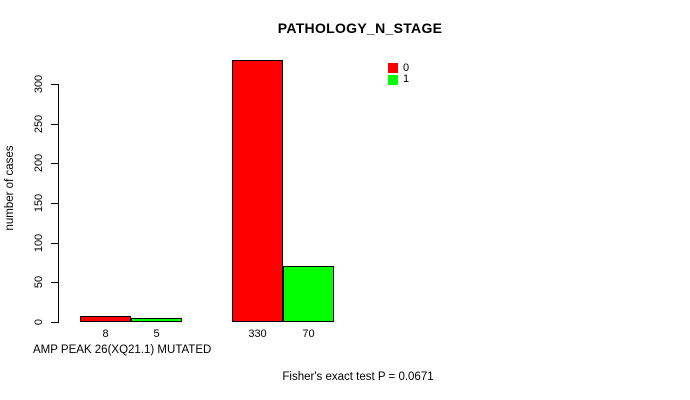  Describe the element at coordinates (257, 191) in the screenshot. I see `bar-0-group2` at that location.